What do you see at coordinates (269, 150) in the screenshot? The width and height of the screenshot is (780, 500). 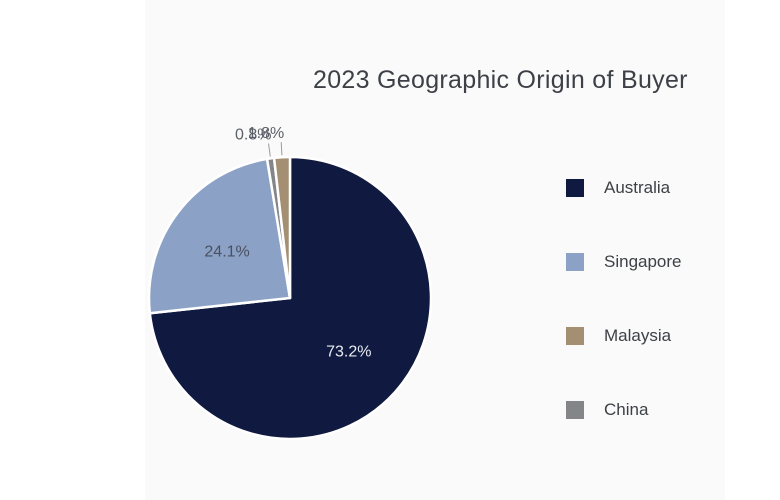 I see `leader-line-china` at bounding box center [269, 150].